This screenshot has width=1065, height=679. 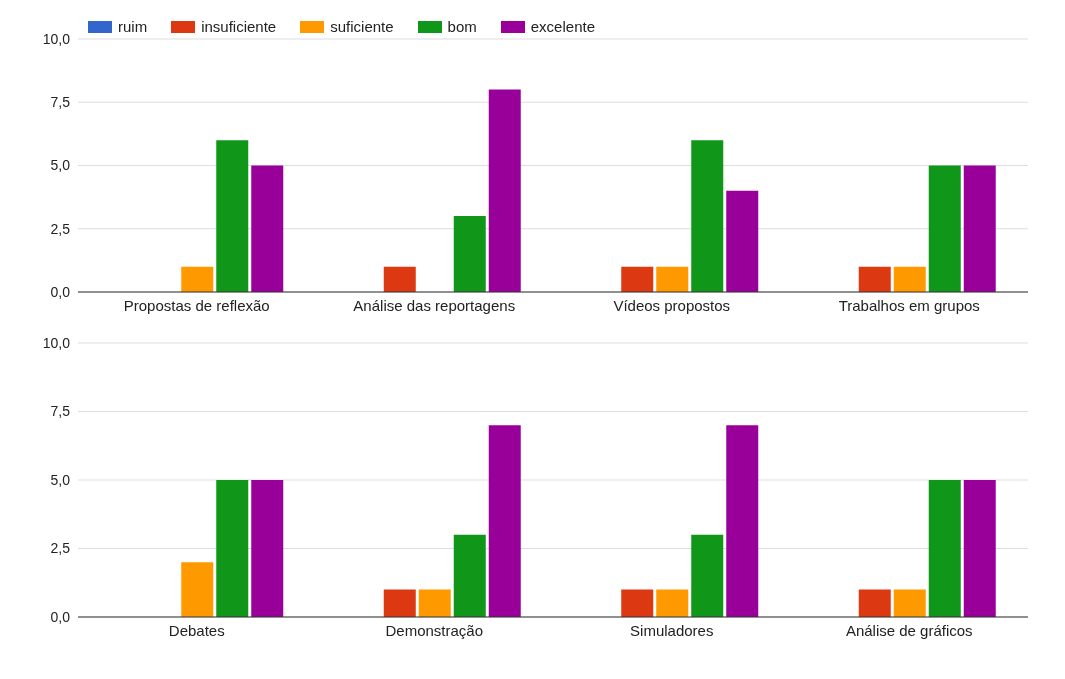 I want to click on x-tick-label: Demonstração, so click(x=434, y=630).